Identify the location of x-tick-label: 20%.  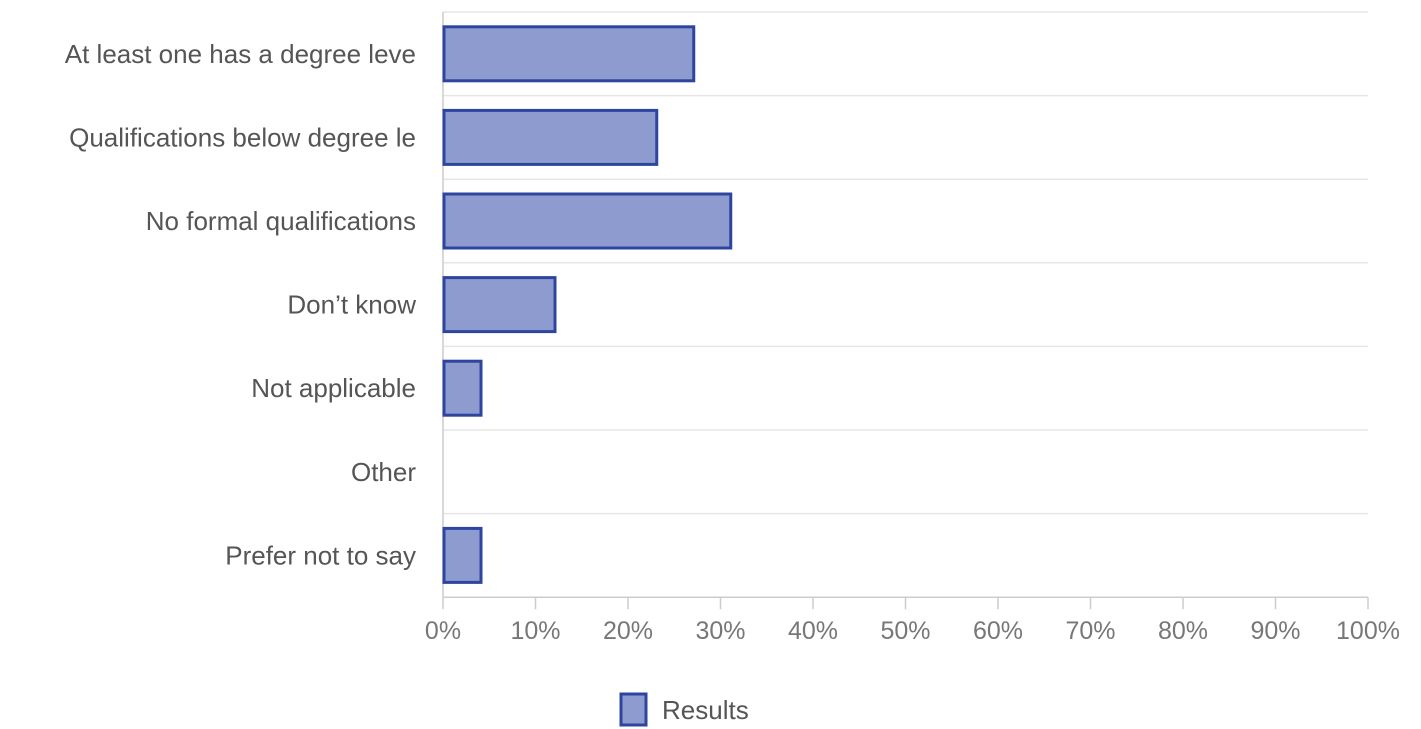
(628, 631).